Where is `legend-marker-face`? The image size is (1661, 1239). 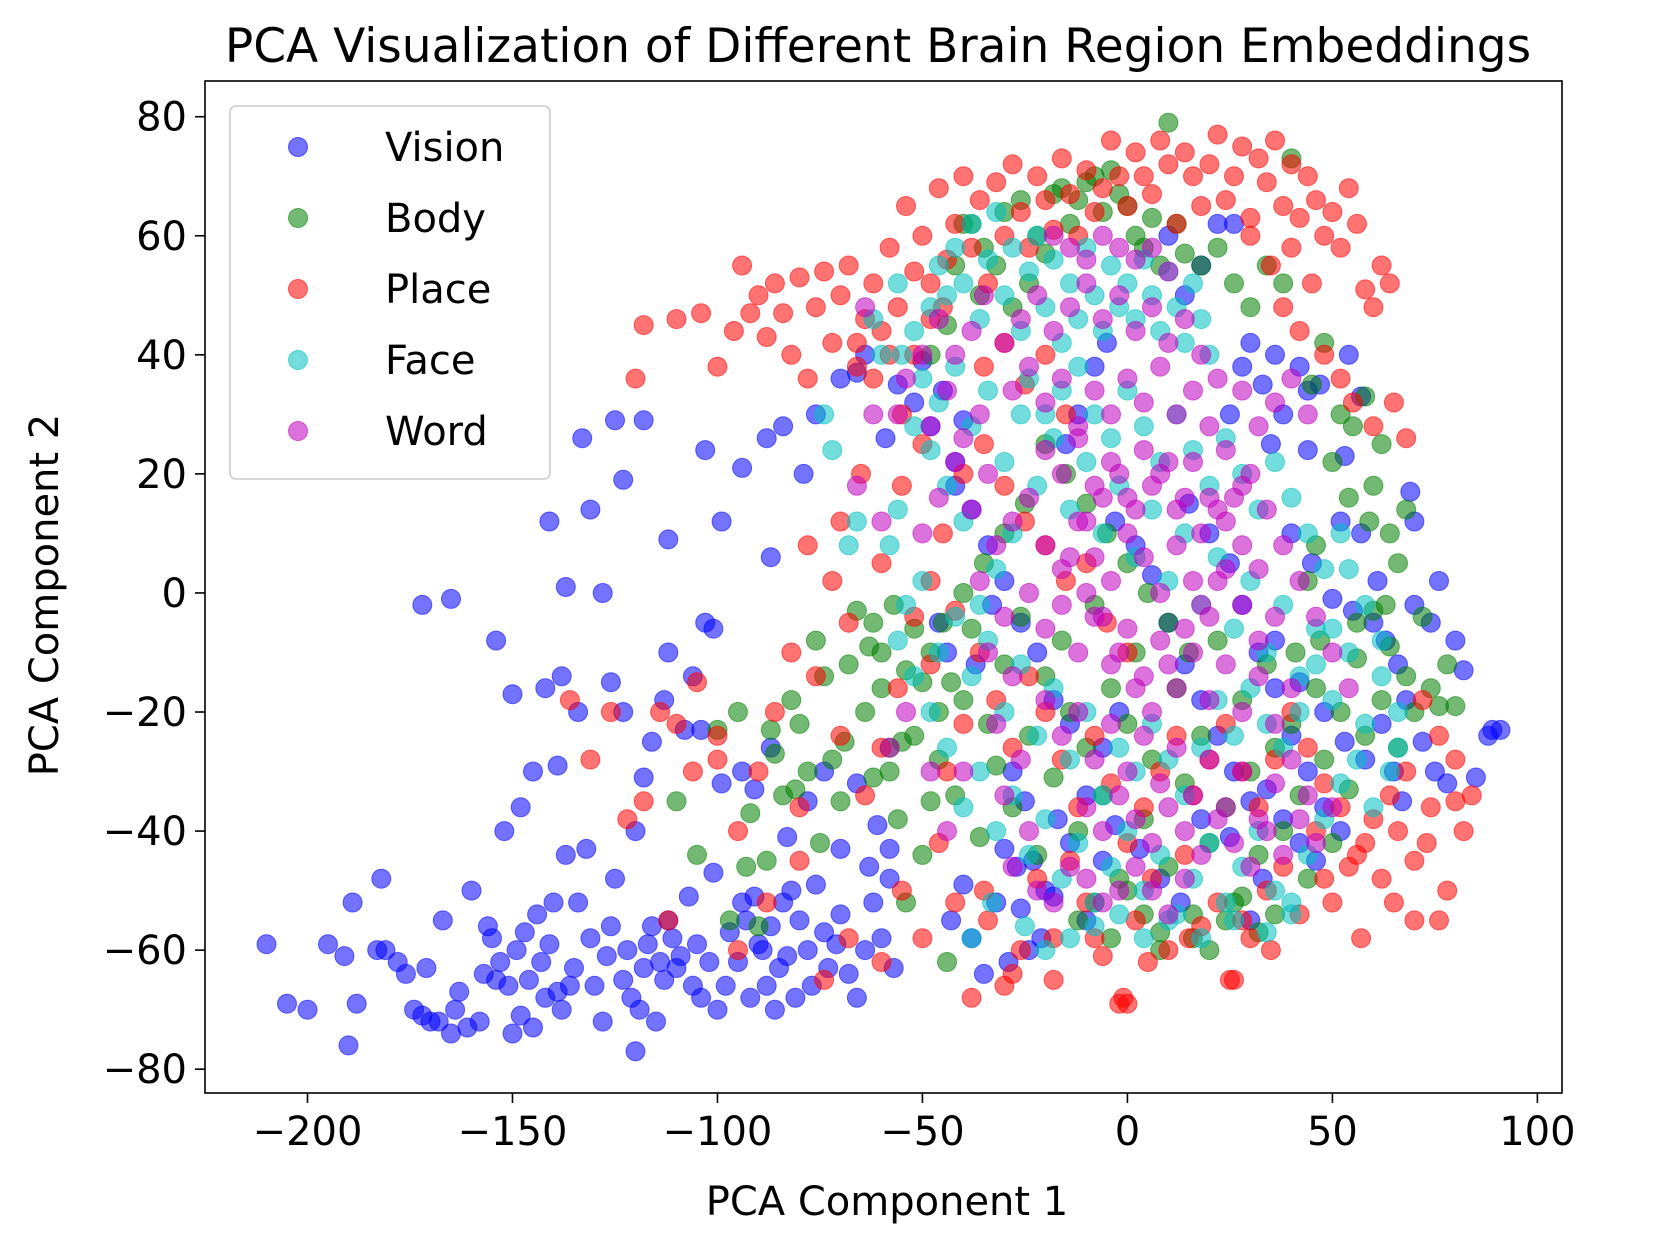
legend-marker-face is located at coordinates (298, 360).